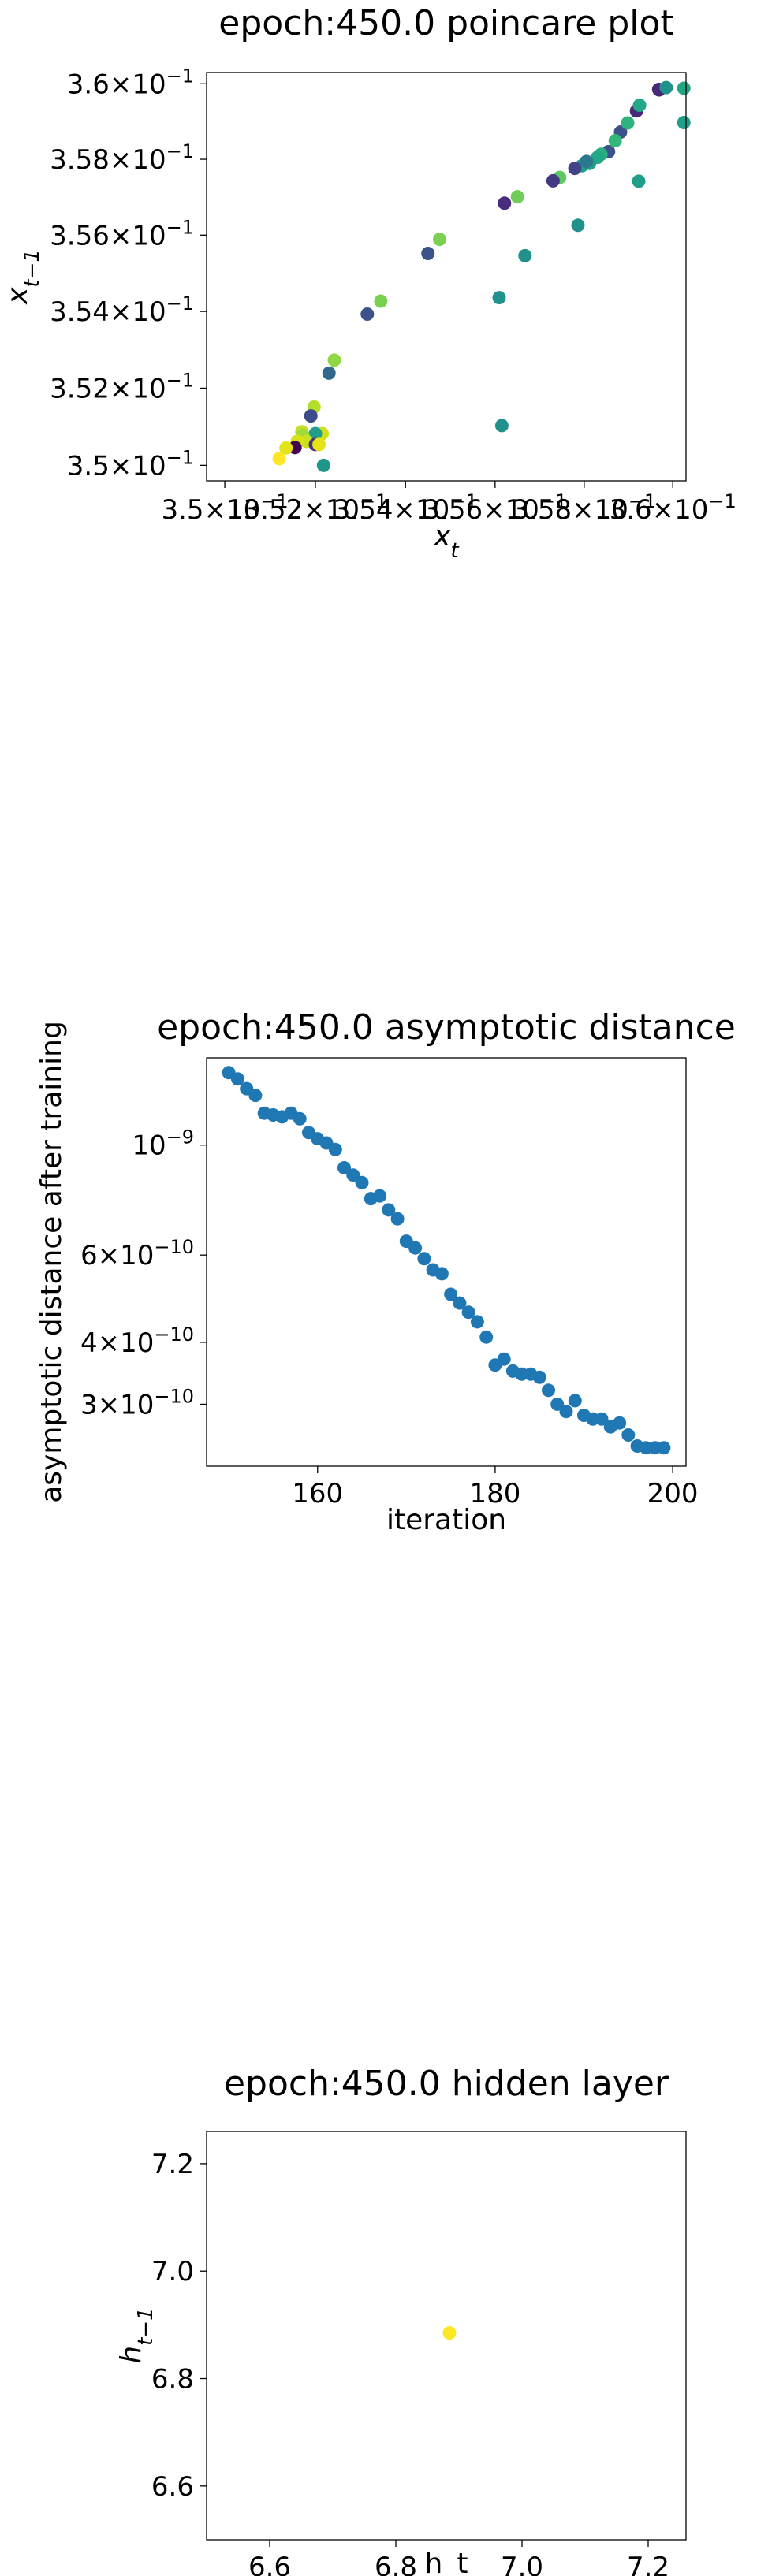  Describe the element at coordinates (316, 508) in the screenshot. I see `x-tick-label: 3.52×10⁻¹` at that location.